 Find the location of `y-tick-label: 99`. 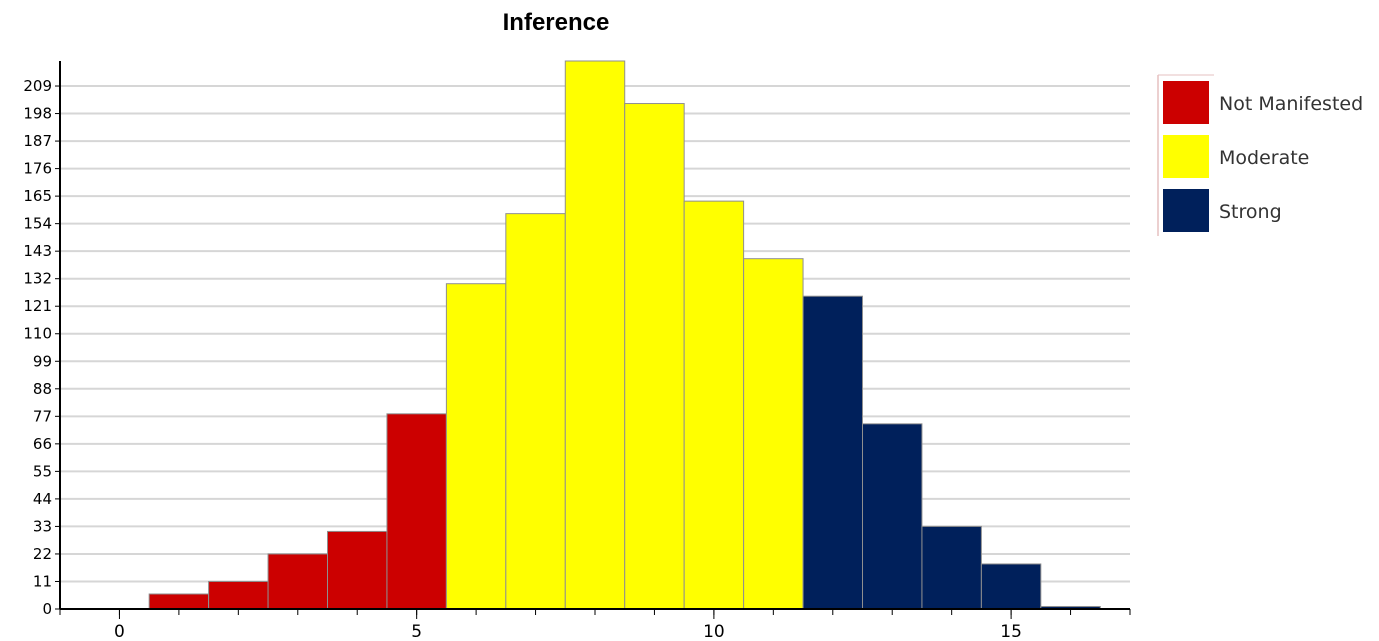

y-tick-label: 99 is located at coordinates (42, 361).